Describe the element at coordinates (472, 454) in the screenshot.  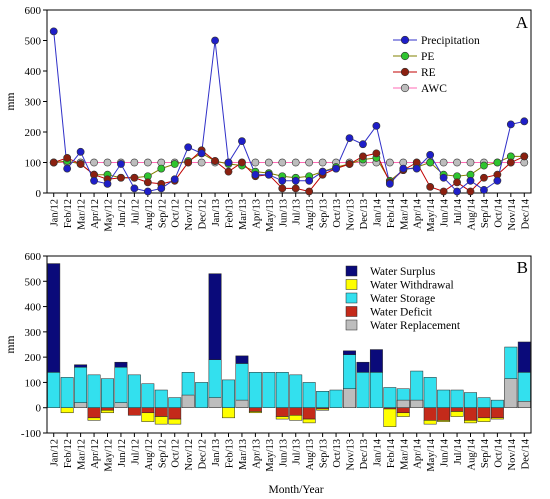
I see `x-tick-label-b: Aug/14` at that location.